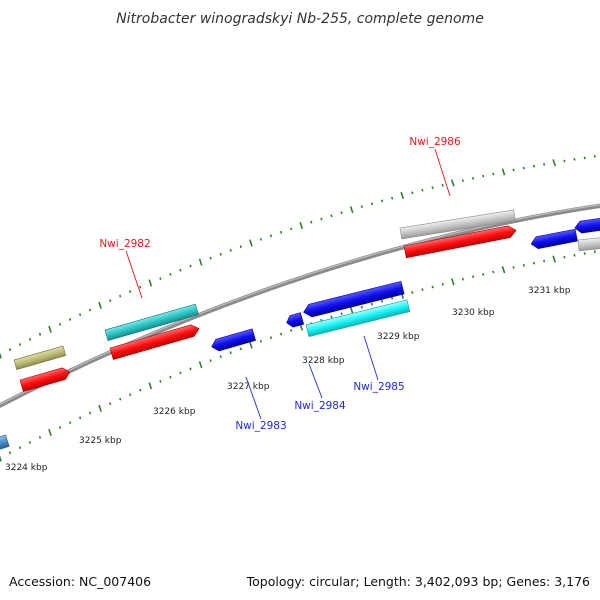 This screenshot has width=600, height=600. What do you see at coordinates (457, 224) in the screenshot?
I see `gene-arrow-grey-nwi2986` at bounding box center [457, 224].